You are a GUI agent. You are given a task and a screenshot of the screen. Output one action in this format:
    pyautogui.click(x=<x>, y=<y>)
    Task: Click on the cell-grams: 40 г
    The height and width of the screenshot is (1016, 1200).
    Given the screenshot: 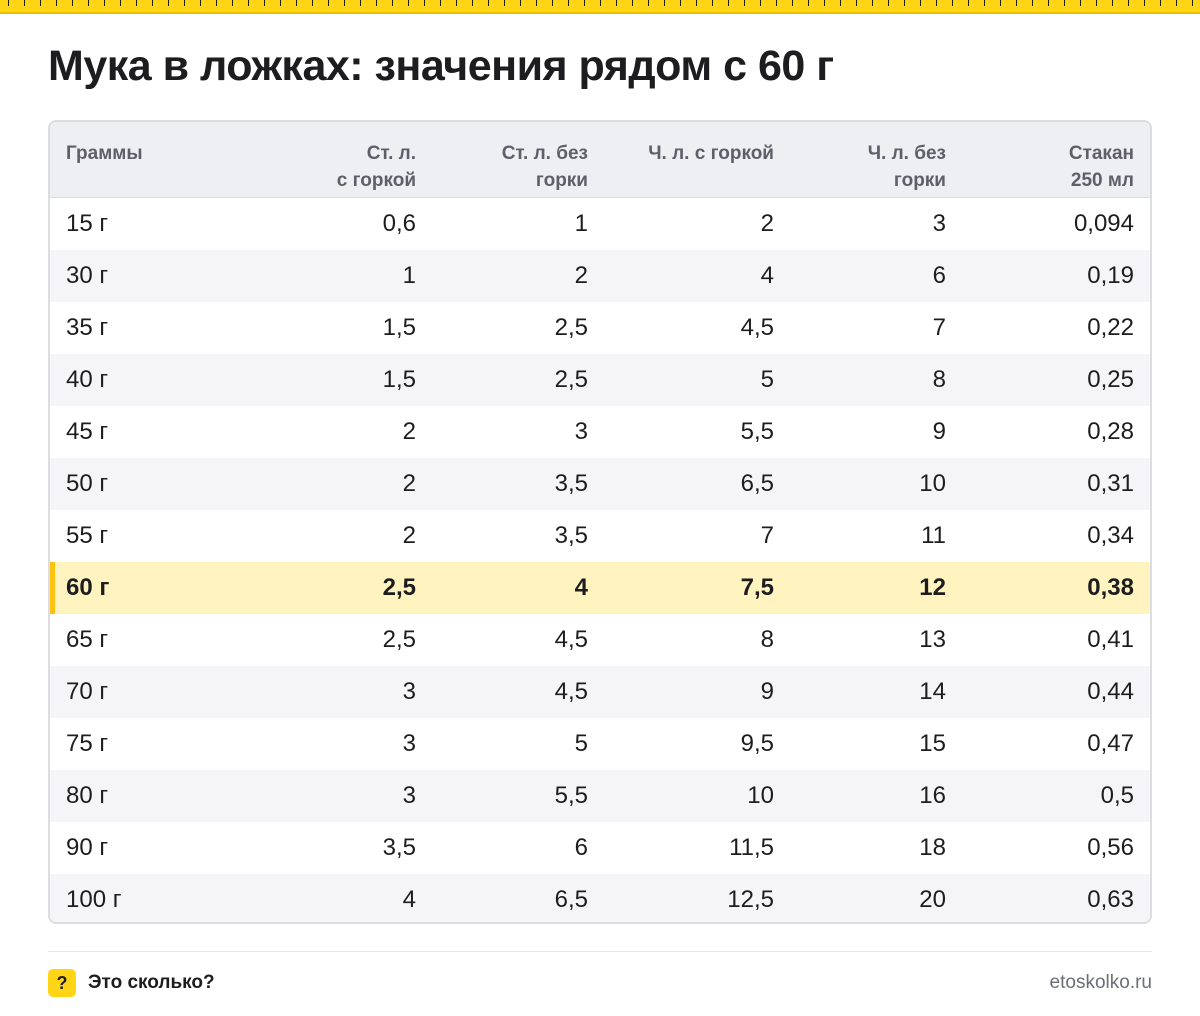 What is the action you would take?
    pyautogui.click(x=87, y=379)
    